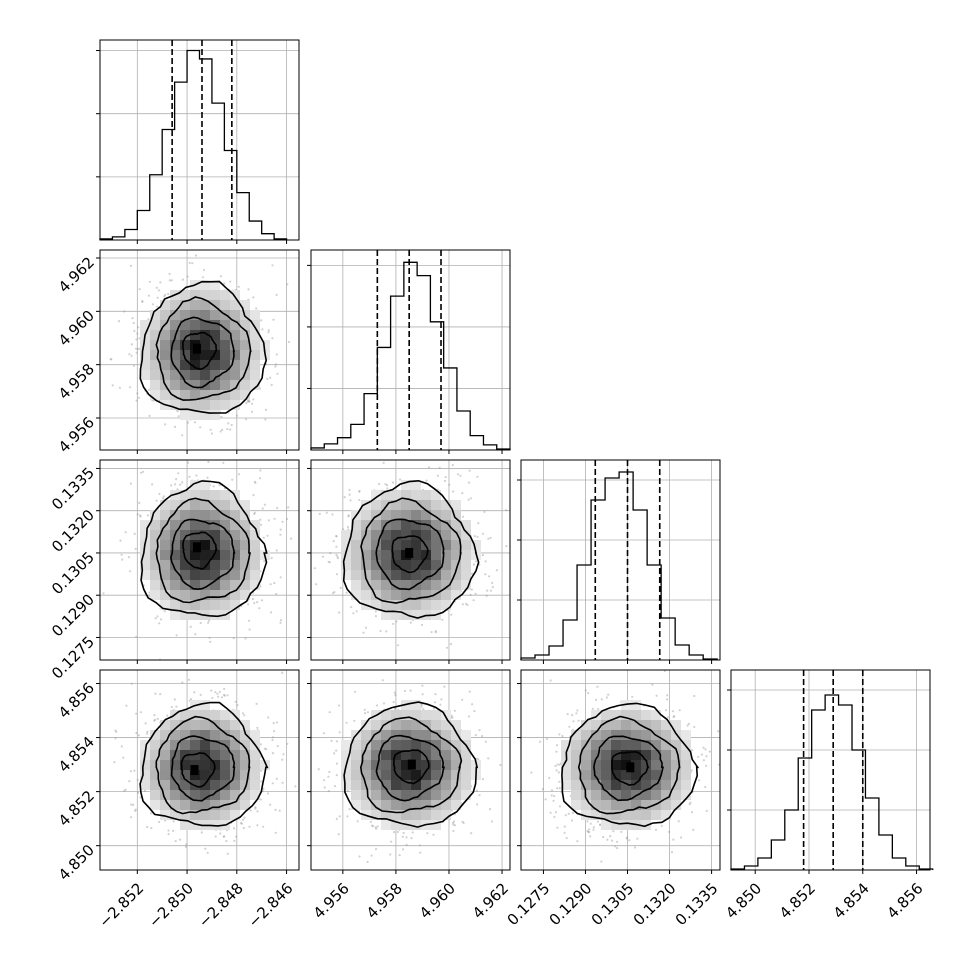  Describe the element at coordinates (410, 554) in the screenshot. I see `contour-line` at that location.